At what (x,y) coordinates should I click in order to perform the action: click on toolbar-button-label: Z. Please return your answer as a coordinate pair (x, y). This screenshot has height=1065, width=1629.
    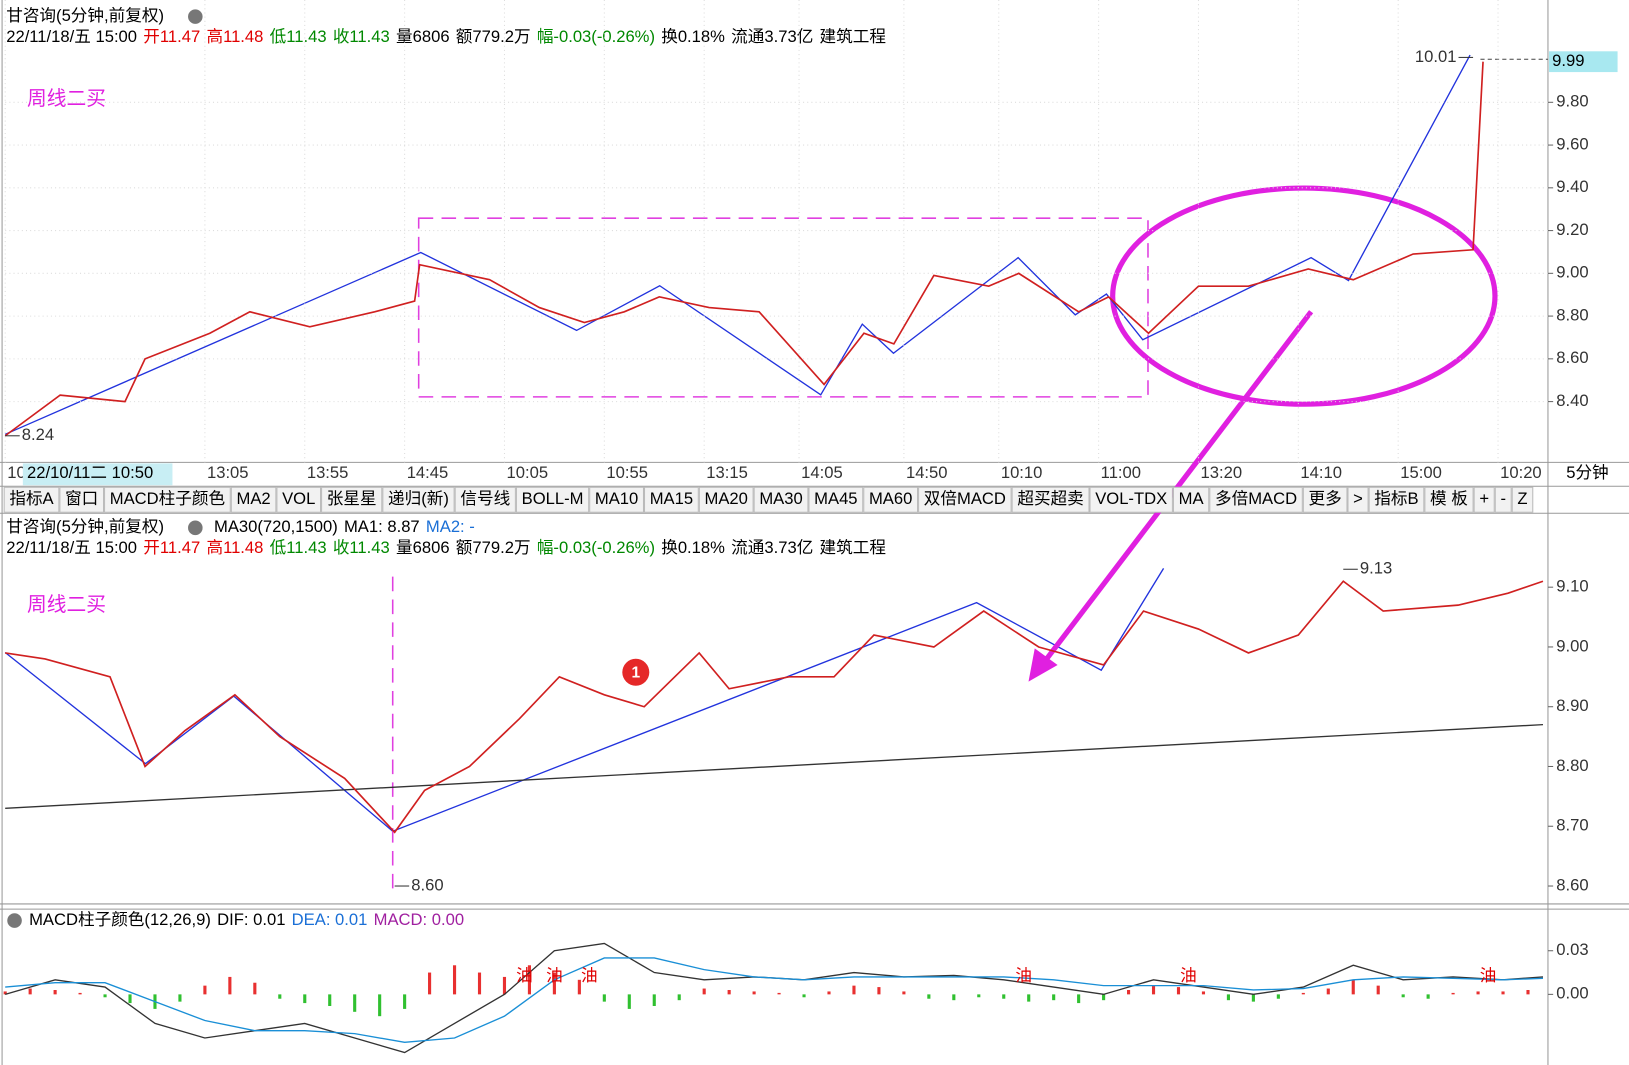
    Looking at the image, I should click on (1522, 498).